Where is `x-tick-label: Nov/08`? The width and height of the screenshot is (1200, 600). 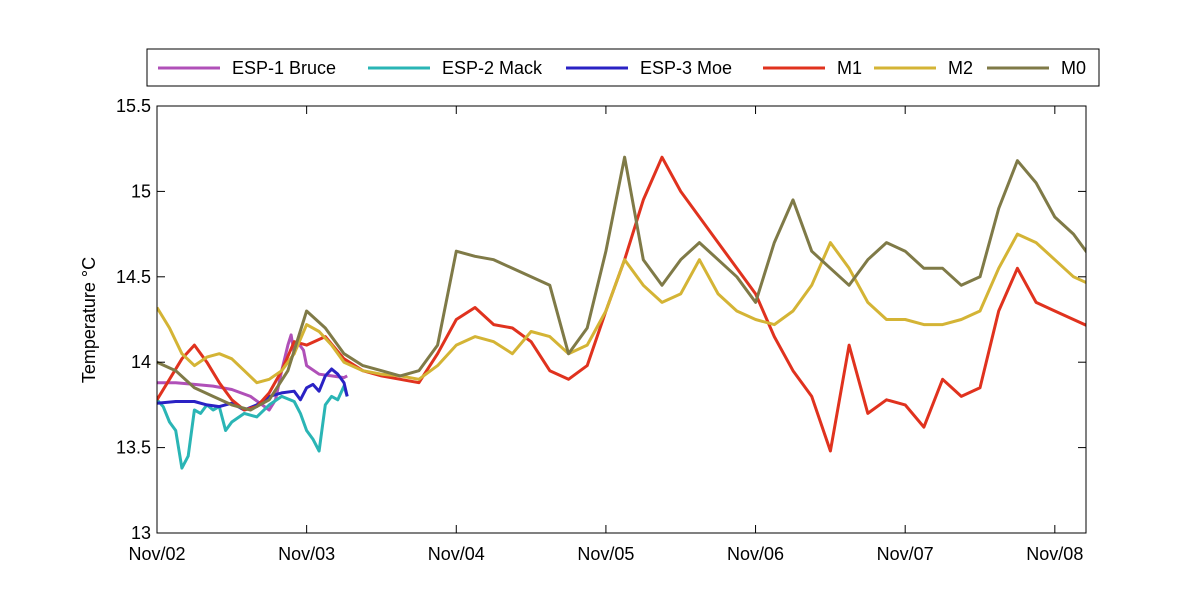 x-tick-label: Nov/08 is located at coordinates (1054, 554).